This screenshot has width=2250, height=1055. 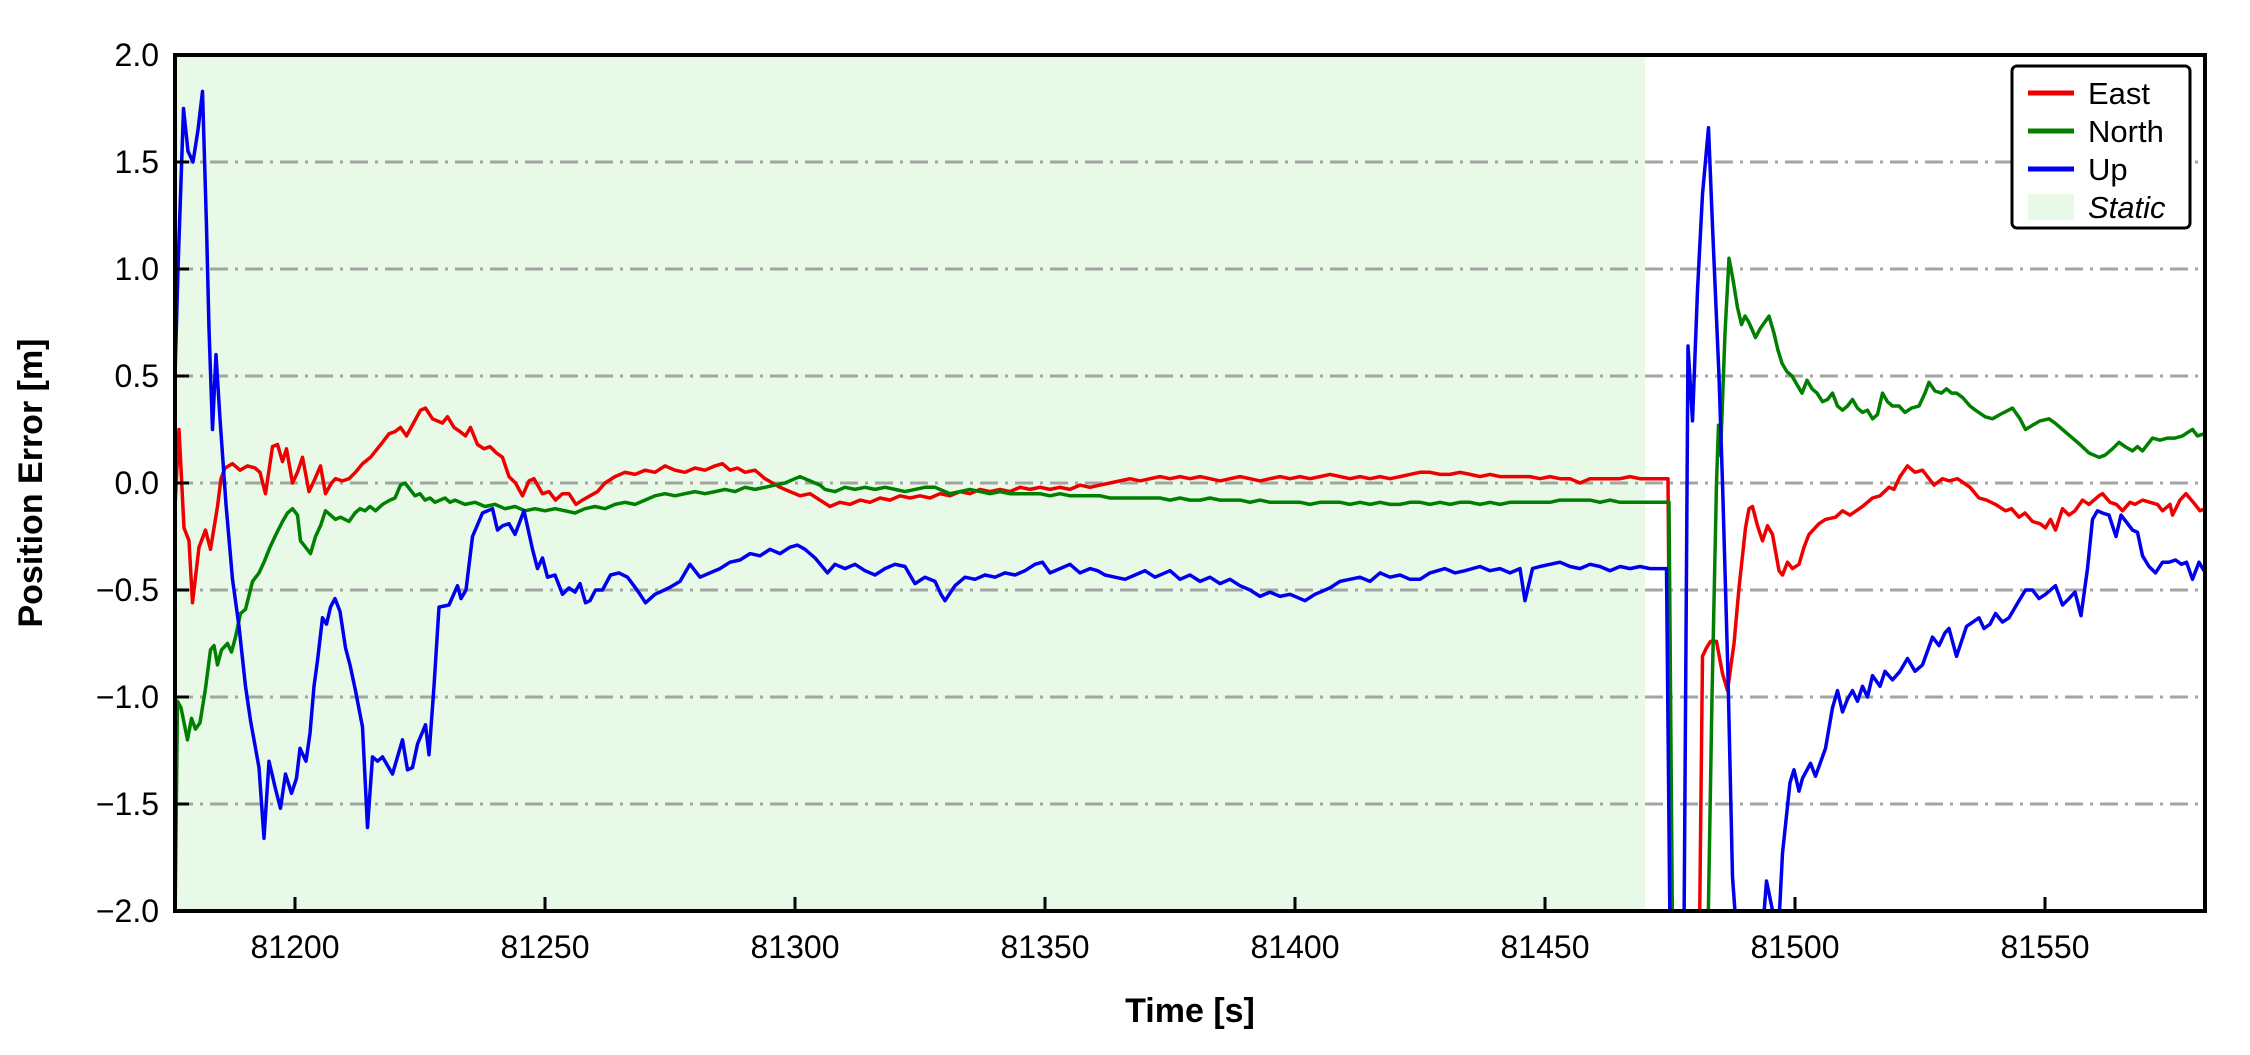 What do you see at coordinates (795, 947) in the screenshot?
I see `x-tick-label: 81300` at bounding box center [795, 947].